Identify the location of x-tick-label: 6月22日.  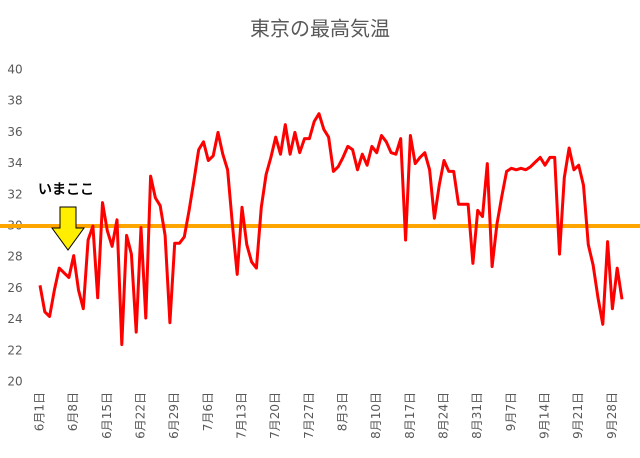
(141, 415).